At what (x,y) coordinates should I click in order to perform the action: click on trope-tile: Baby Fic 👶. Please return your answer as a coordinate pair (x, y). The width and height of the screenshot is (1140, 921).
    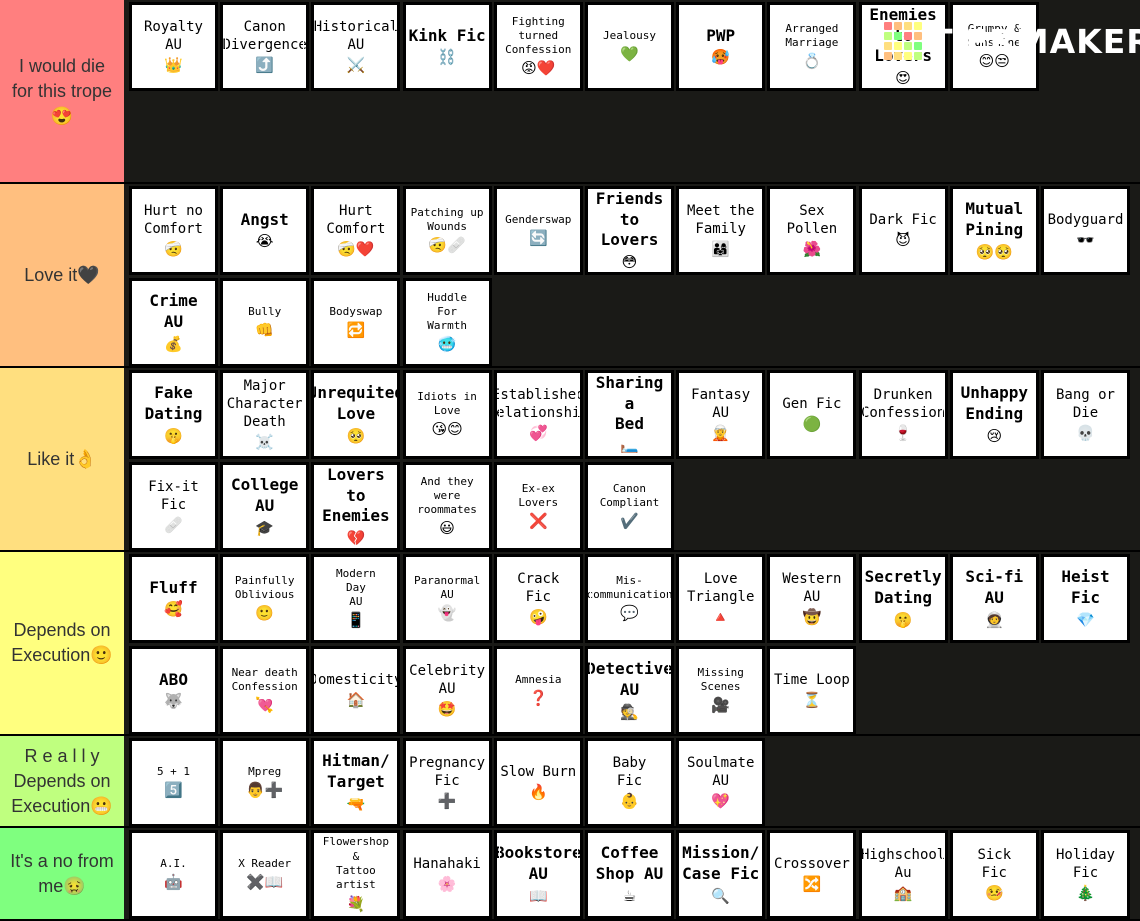
    Looking at the image, I should click on (629, 782).